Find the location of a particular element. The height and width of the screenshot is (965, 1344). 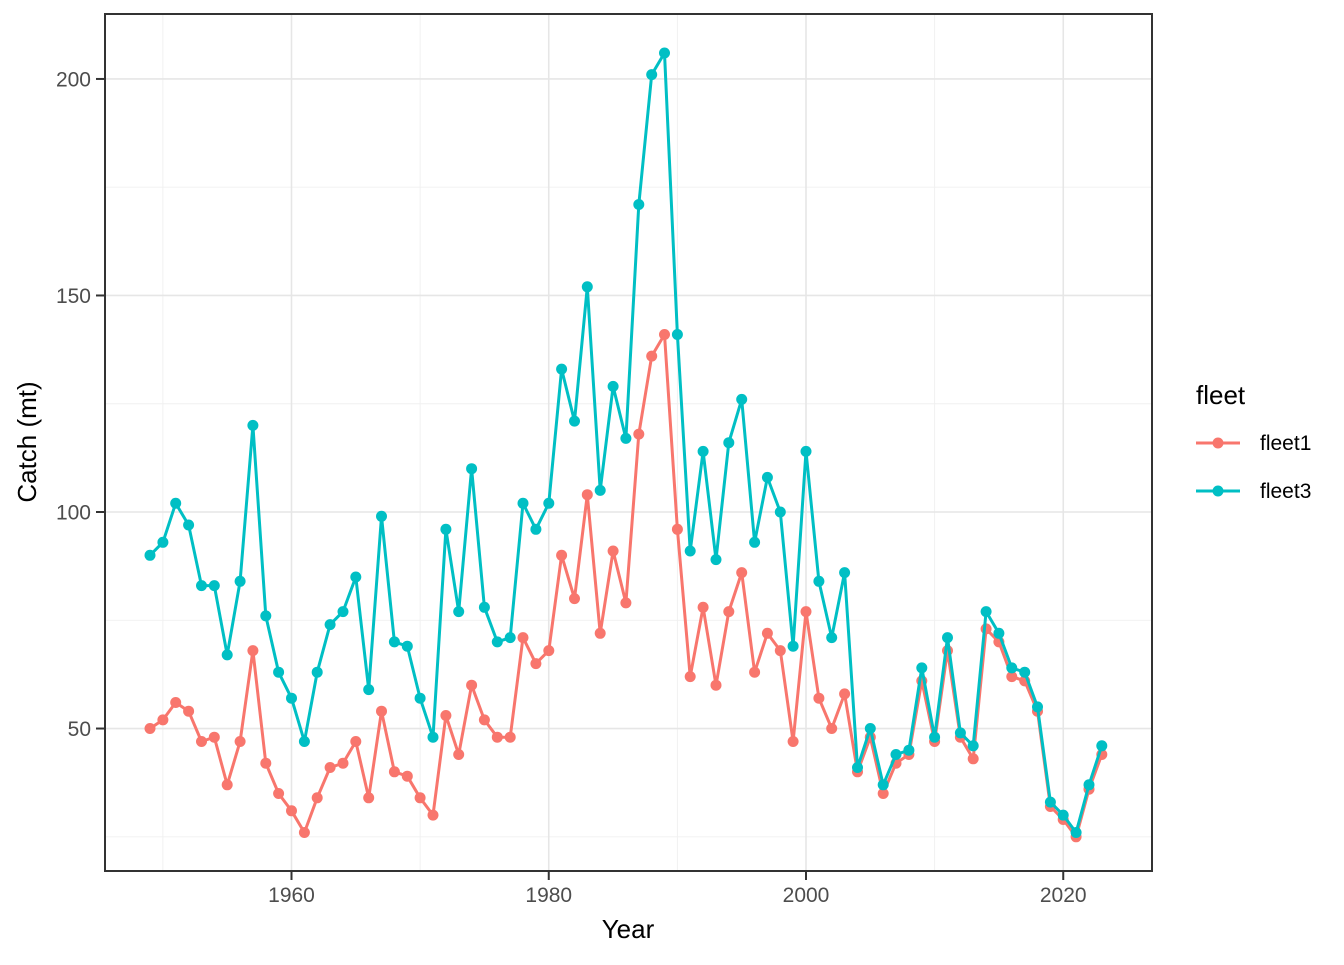

legend-label-fleet1: fleet1 is located at coordinates (1285, 443).